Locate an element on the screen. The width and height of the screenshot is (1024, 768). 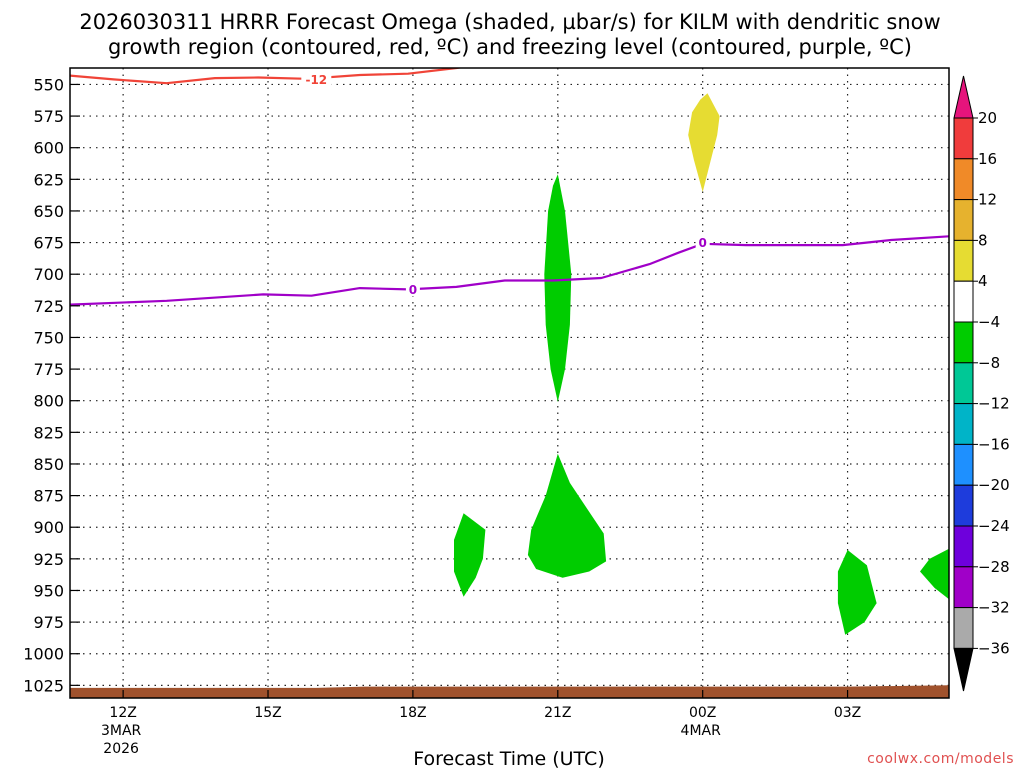
contour-label-1-0: 0 is located at coordinates (413, 290).